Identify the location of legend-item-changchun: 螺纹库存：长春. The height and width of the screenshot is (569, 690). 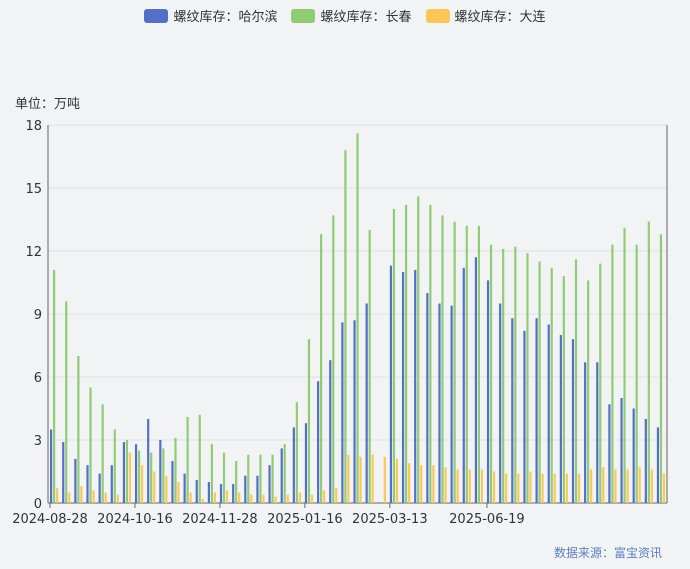
(351, 15).